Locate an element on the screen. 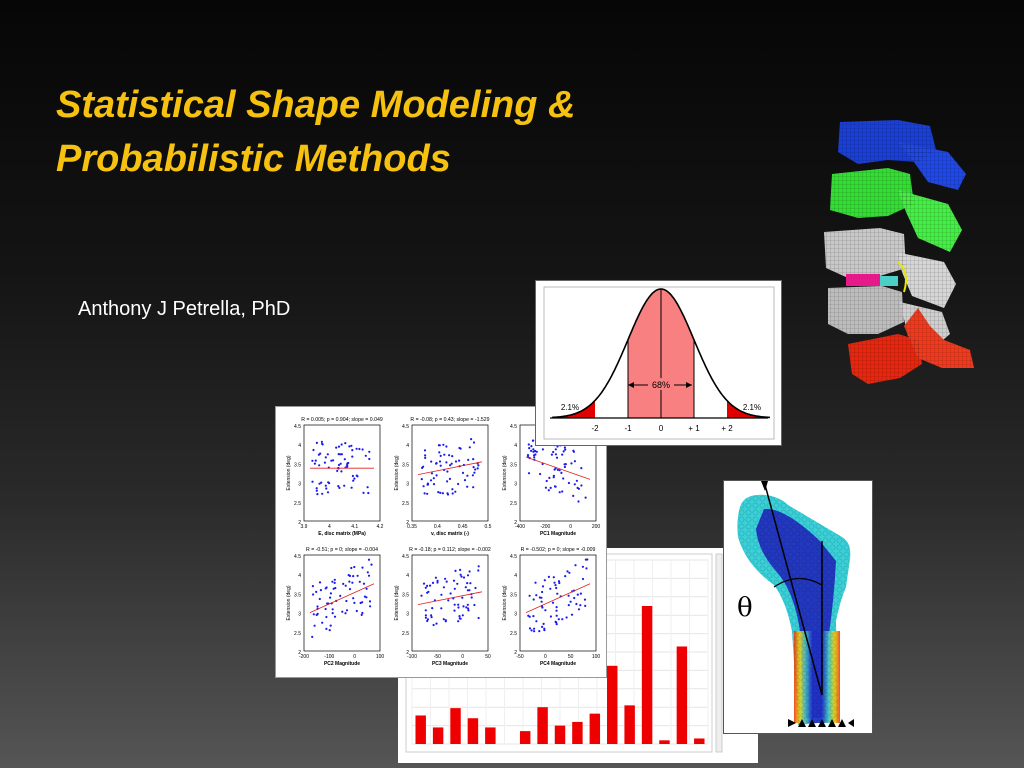  bell-center-label: 68% is located at coordinates (661, 385).